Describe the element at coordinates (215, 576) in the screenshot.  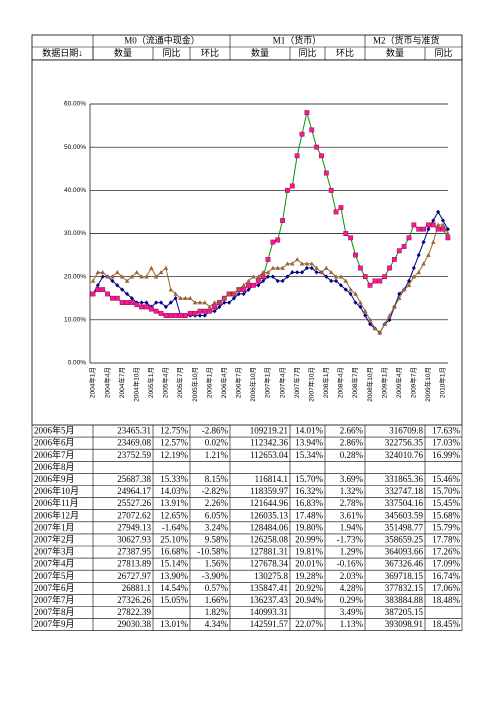
I see `number-cell: -3.90%` at that location.